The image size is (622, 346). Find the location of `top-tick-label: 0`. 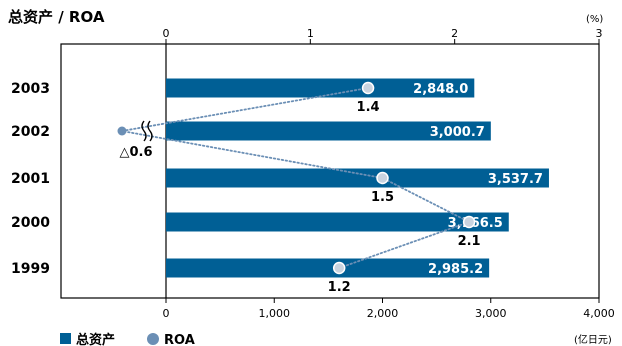

top-tick-label: 0 is located at coordinates (166, 33).